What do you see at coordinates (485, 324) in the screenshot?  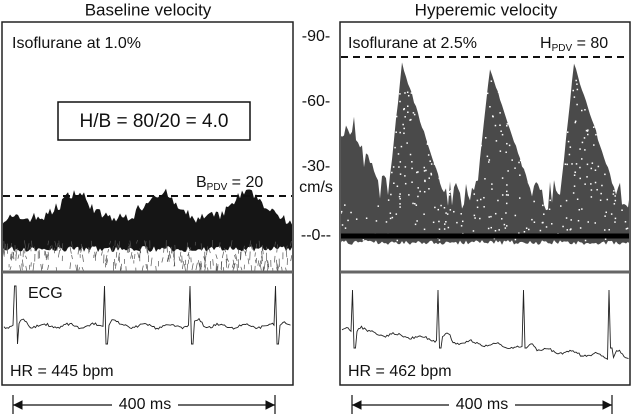 I see `ecg-trace` at bounding box center [485, 324].